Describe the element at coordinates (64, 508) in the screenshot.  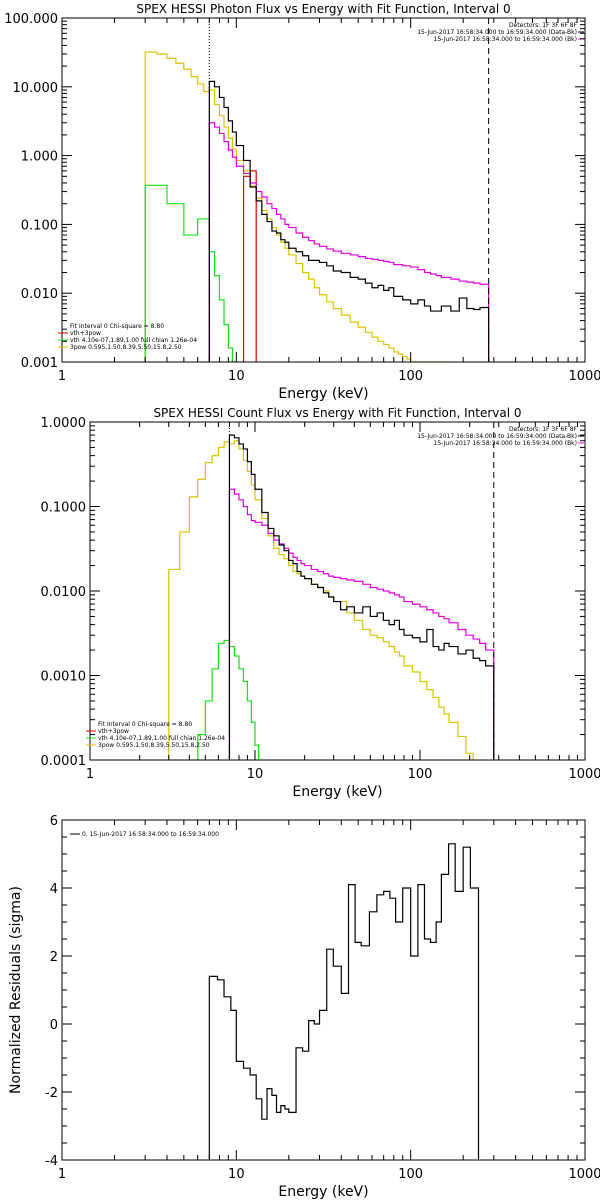
I see `y-tick-label: 0.1000` at that location.